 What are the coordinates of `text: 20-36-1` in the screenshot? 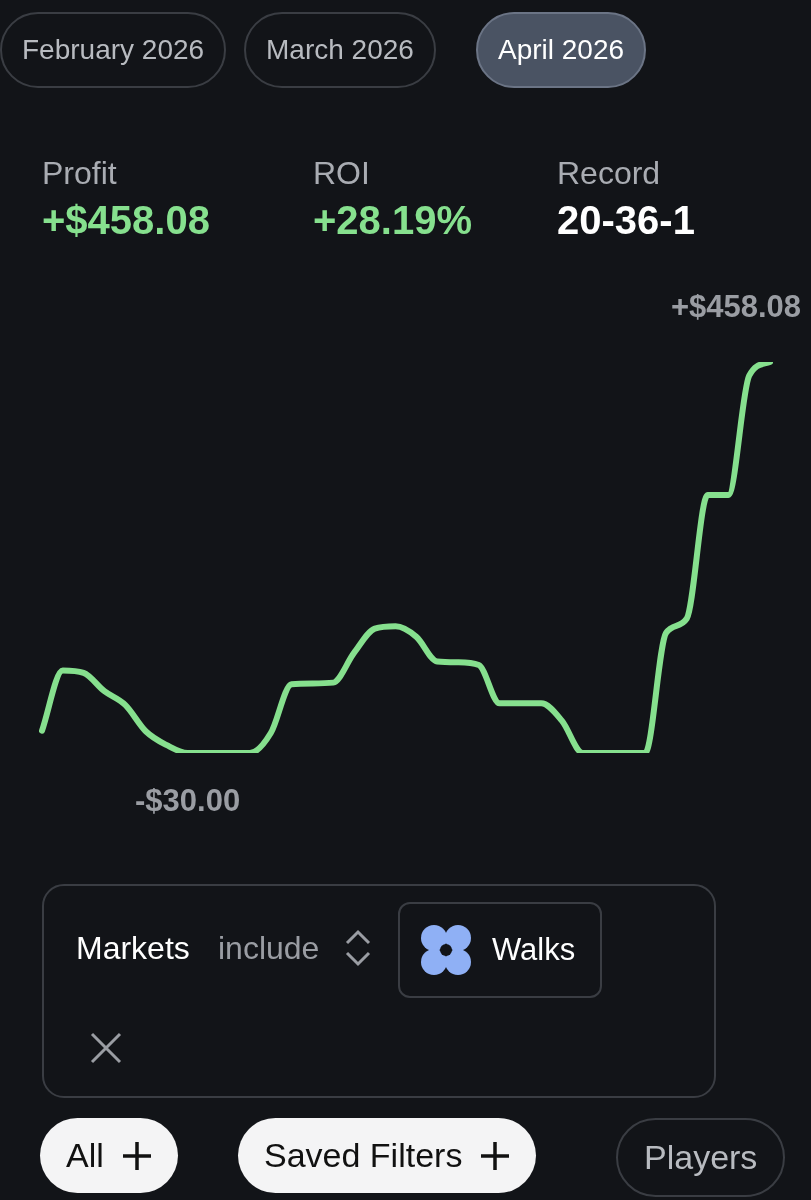 It's located at (626, 220).